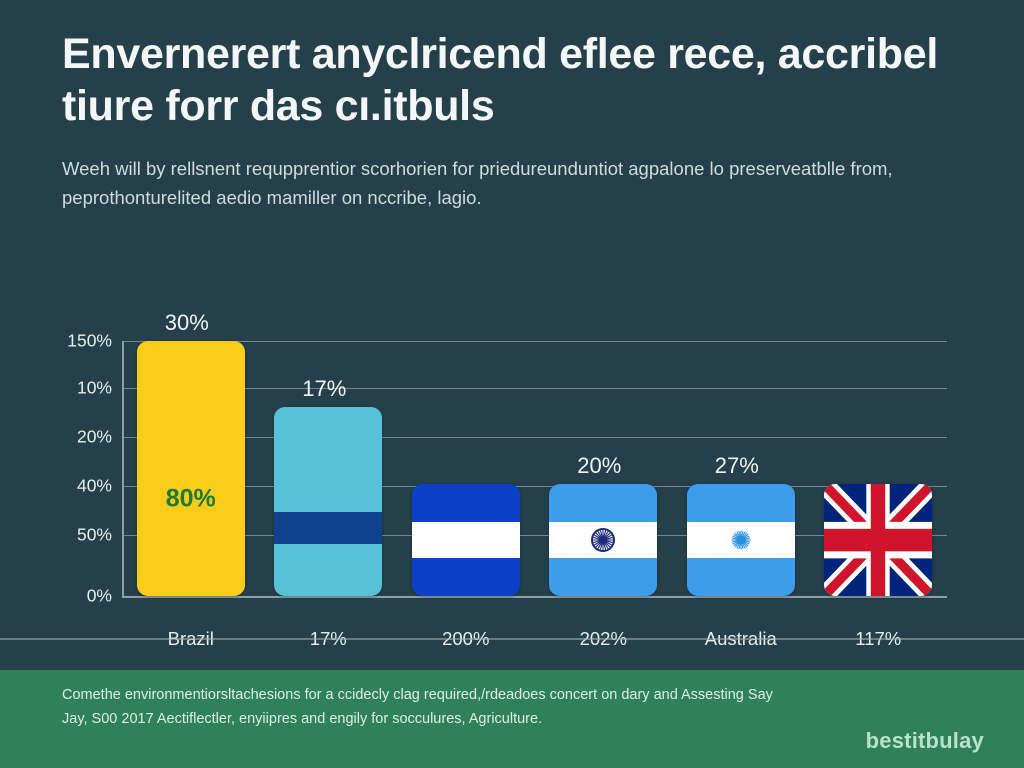 Image resolution: width=1024 pixels, height=768 pixels. What do you see at coordinates (89, 340) in the screenshot?
I see `y-axis-tick-label: 150%` at bounding box center [89, 340].